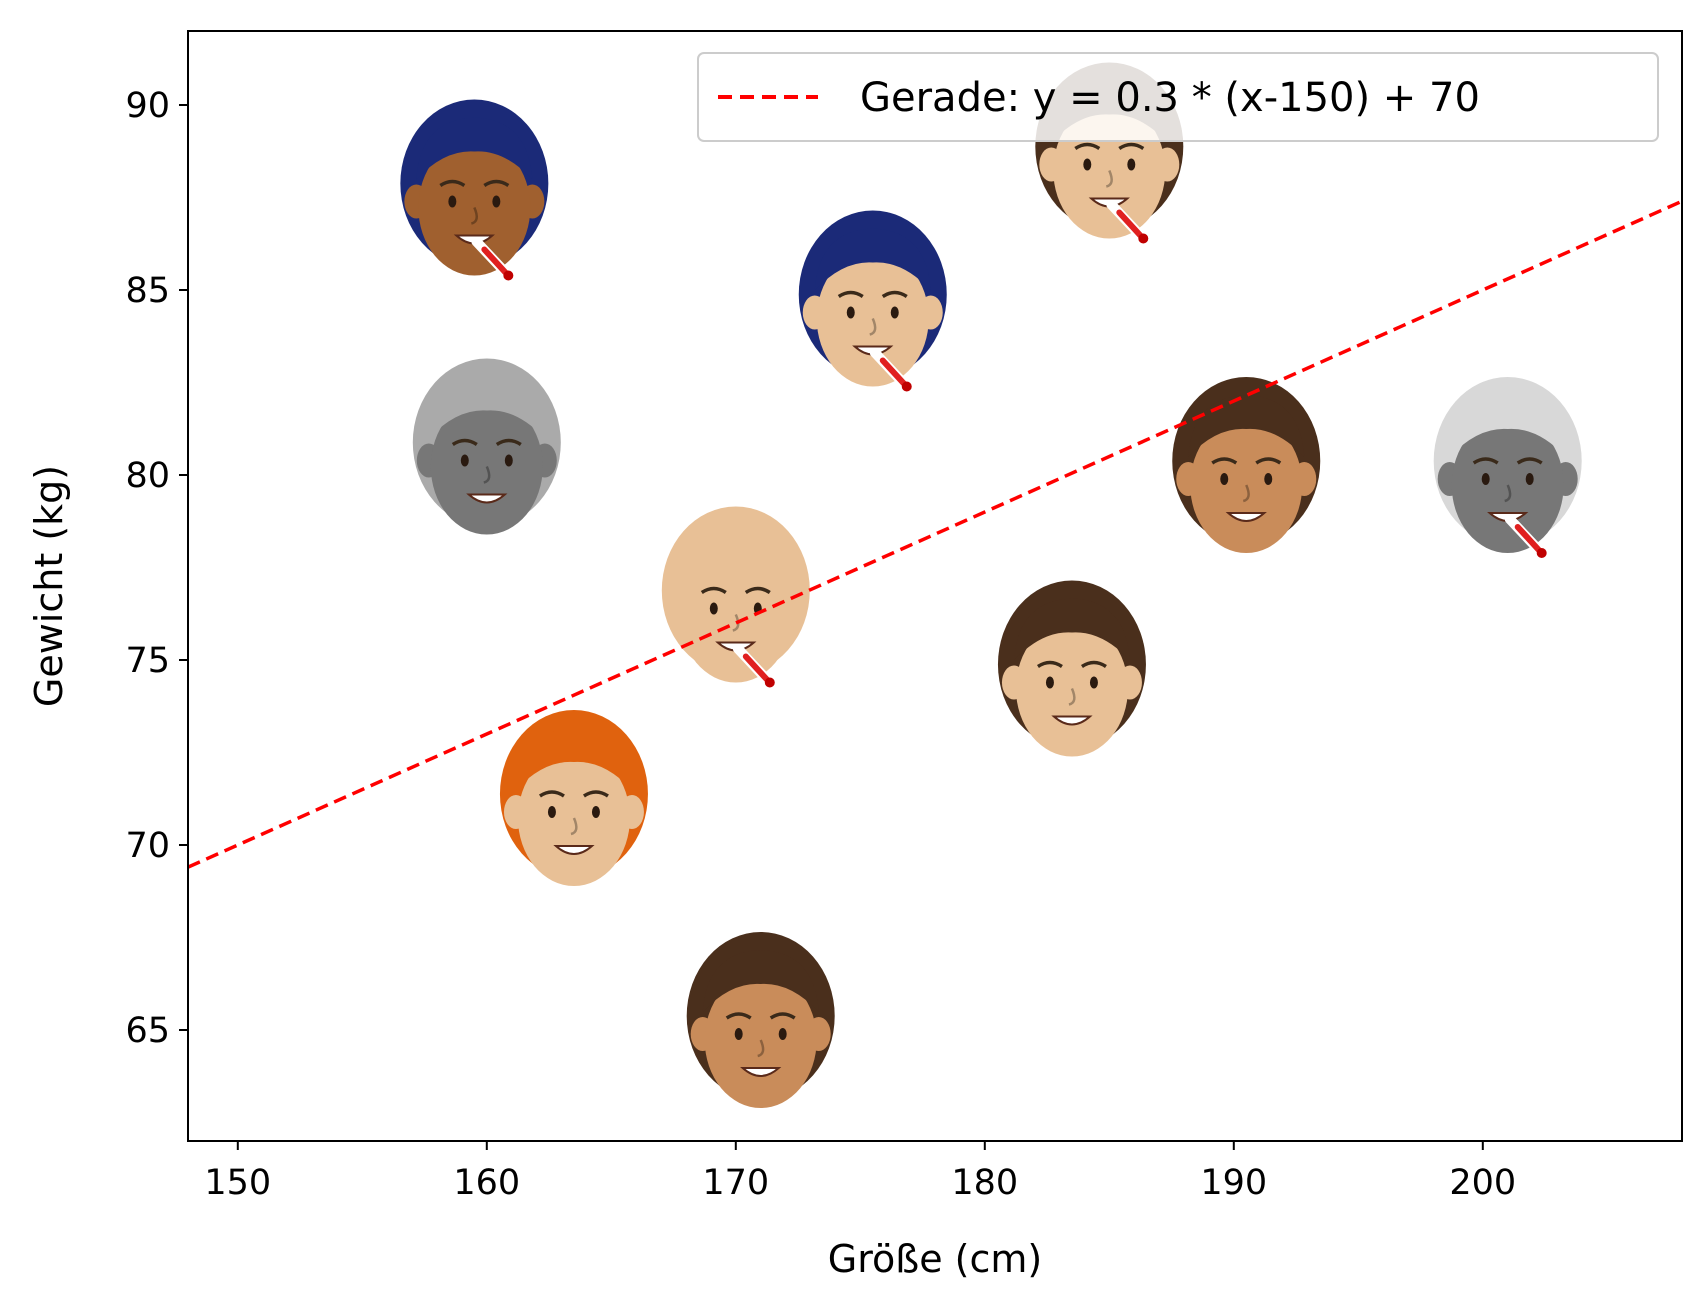 The image size is (1705, 1310). What do you see at coordinates (860, 1172) in the screenshot?
I see `x-axis-ticks: 150 160 170 180 190 200` at bounding box center [860, 1172].